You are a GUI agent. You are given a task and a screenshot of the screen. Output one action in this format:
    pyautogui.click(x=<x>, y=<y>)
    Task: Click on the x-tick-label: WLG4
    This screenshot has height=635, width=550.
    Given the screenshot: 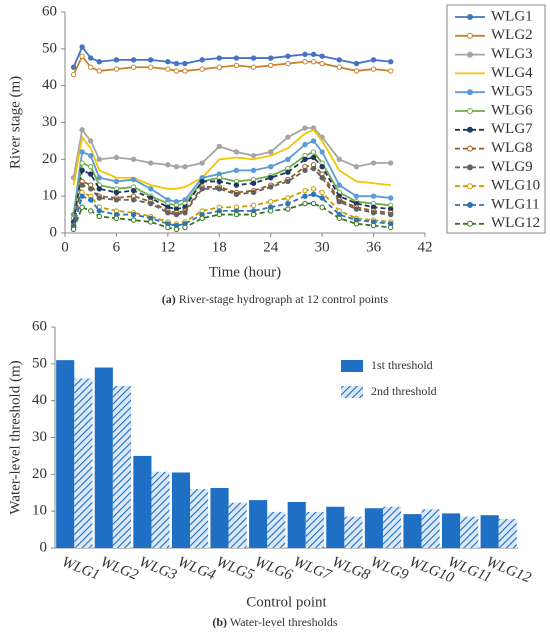 What is the action you would take?
    pyautogui.click(x=196, y=569)
    